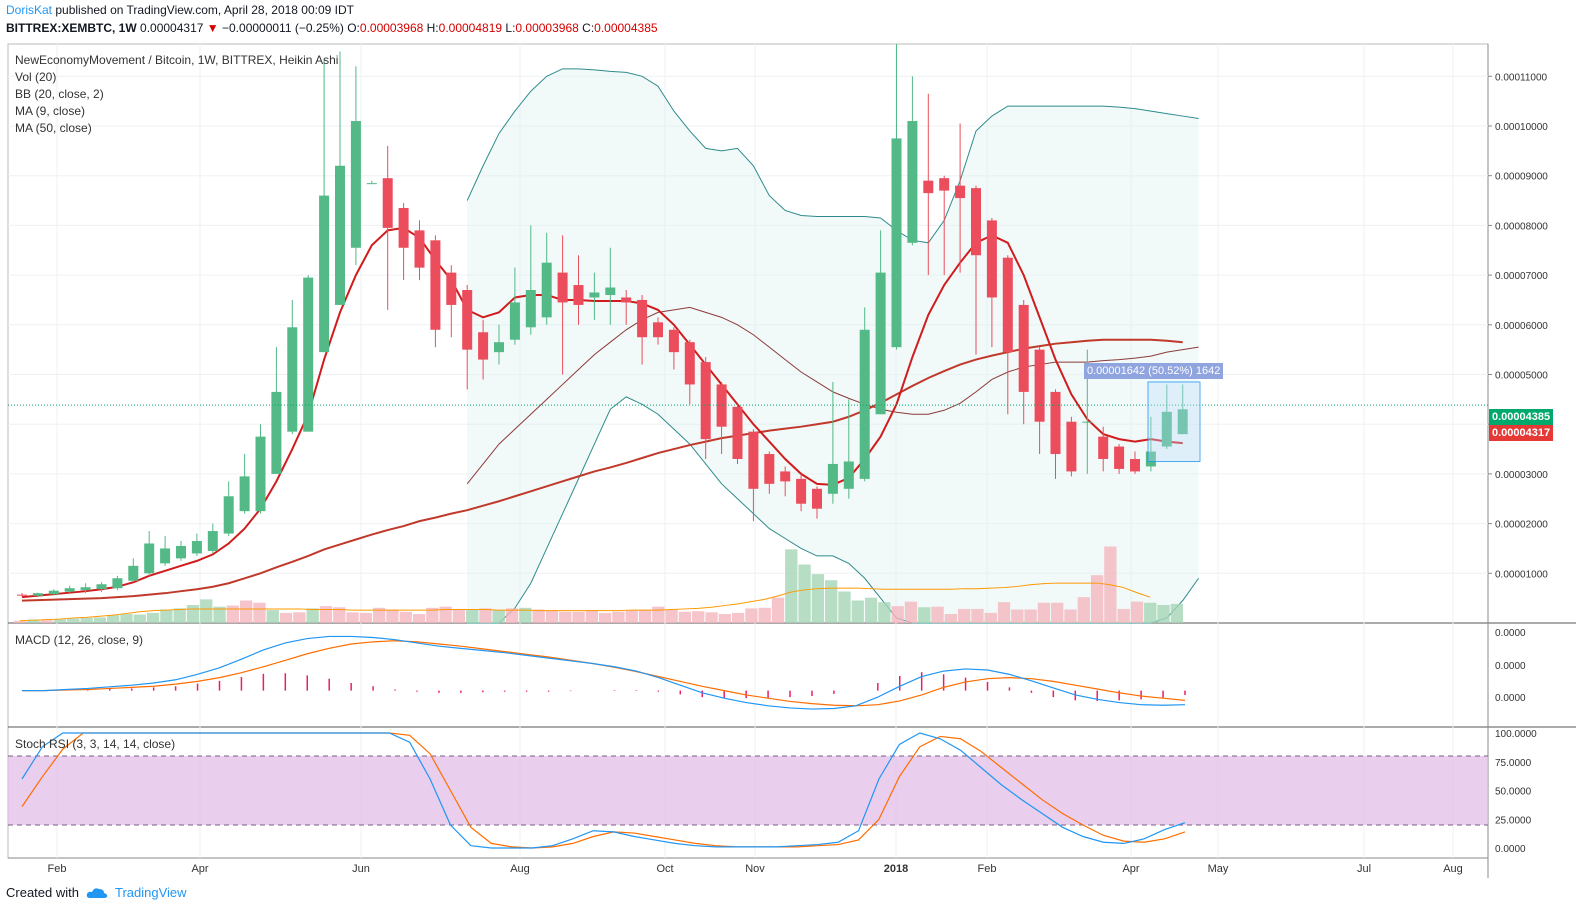 This screenshot has width=1576, height=917. I want to click on macd-line, so click(604, 672).